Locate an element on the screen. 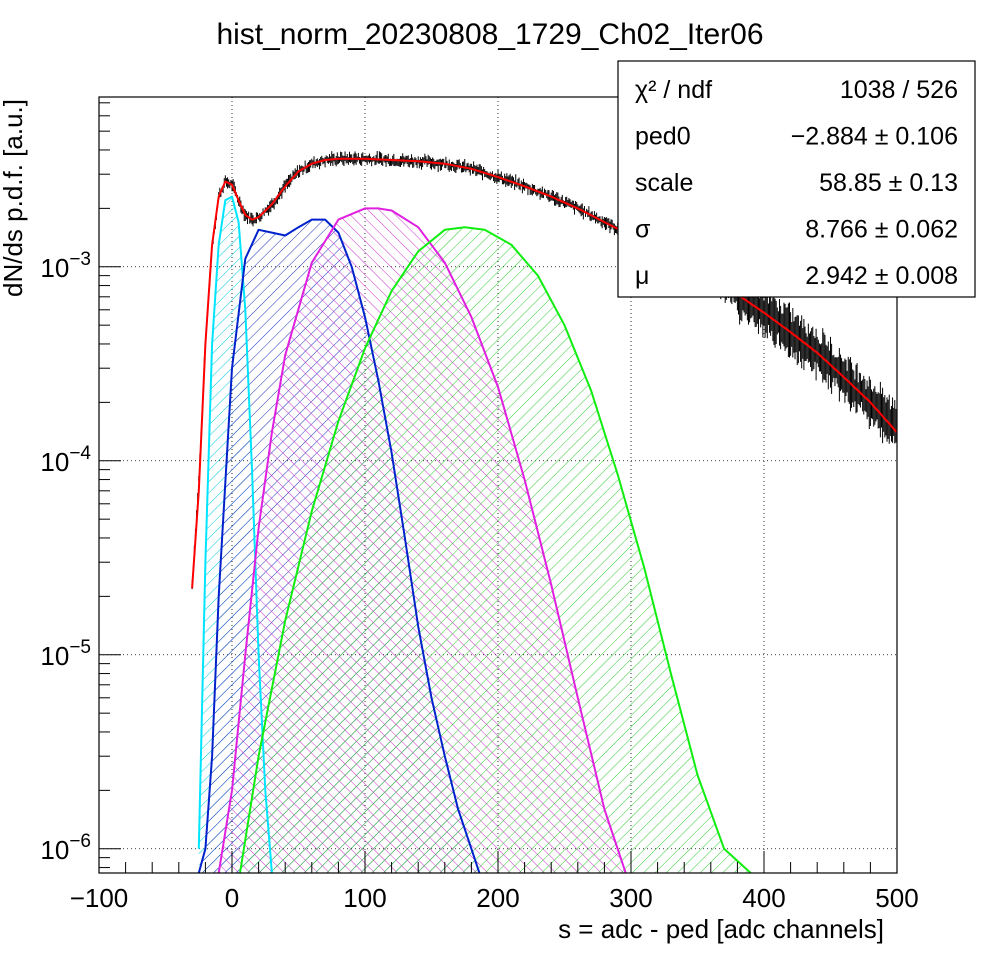 The image size is (996, 972). stats-value: 2.942 ± 0.008 is located at coordinates (881, 276).